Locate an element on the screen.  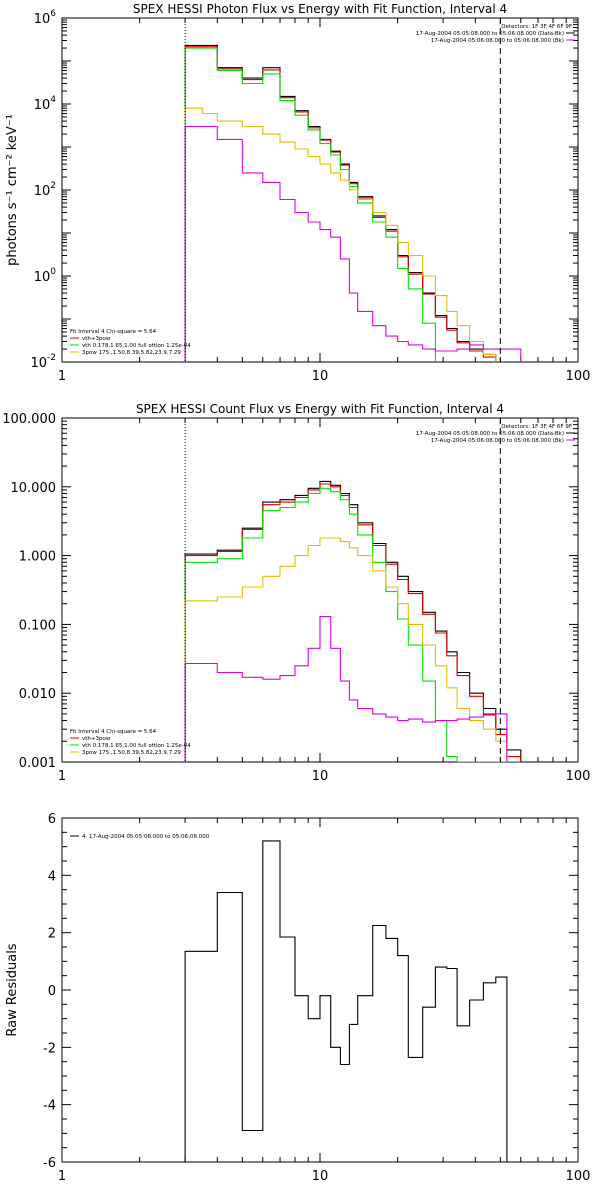
y-tick-label: 10⁴ is located at coordinates (45, 104).